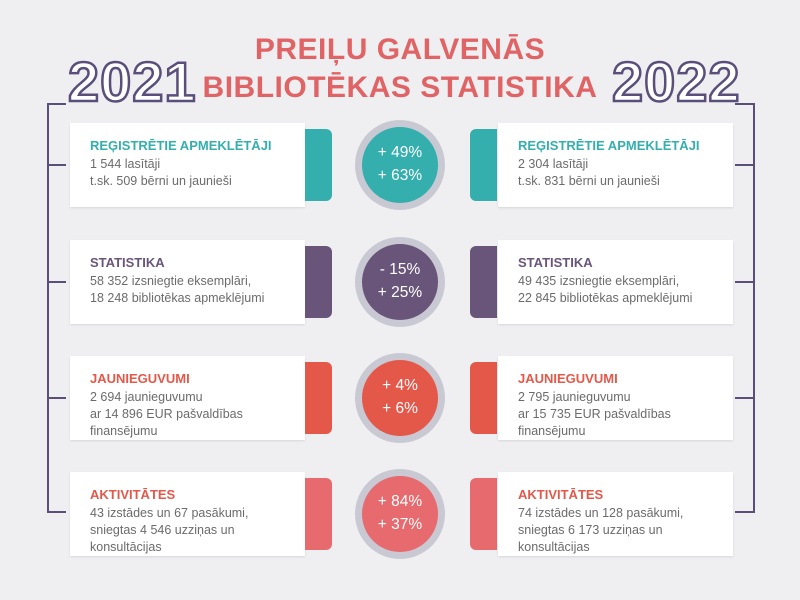 The height and width of the screenshot is (600, 800). I want to click on tab-teal-right, so click(483, 165).